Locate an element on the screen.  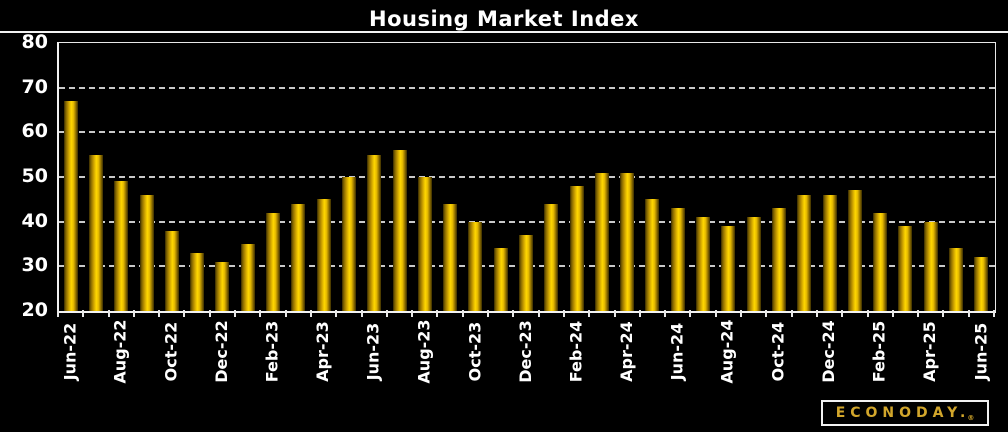
chart-title: Housing Market Index is located at coordinates (504, 19).